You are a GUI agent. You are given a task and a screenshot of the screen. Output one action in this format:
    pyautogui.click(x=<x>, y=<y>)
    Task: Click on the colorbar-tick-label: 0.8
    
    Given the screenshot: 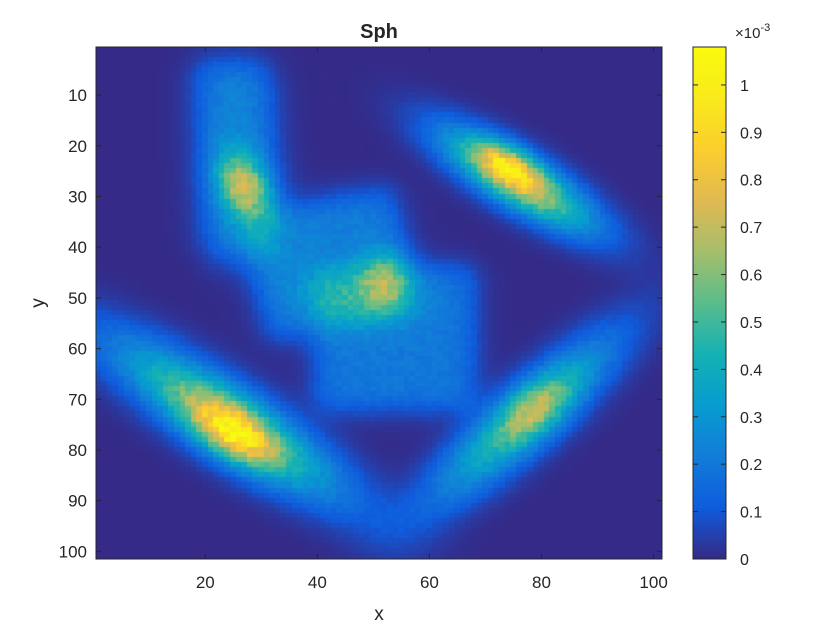 What is the action you would take?
    pyautogui.click(x=751, y=181)
    